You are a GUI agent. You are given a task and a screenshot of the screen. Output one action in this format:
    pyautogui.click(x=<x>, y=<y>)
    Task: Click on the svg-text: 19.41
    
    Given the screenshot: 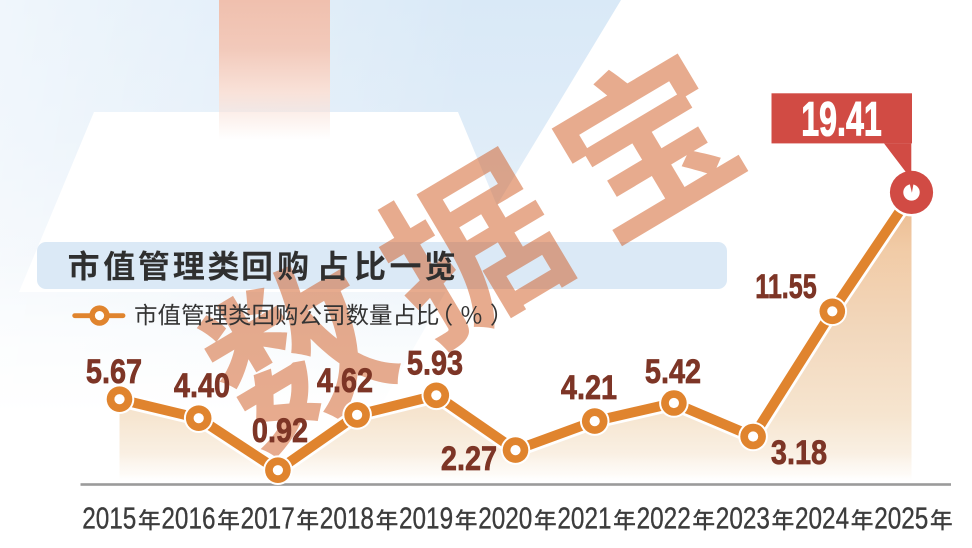 What is the action you would take?
    pyautogui.click(x=841, y=119)
    